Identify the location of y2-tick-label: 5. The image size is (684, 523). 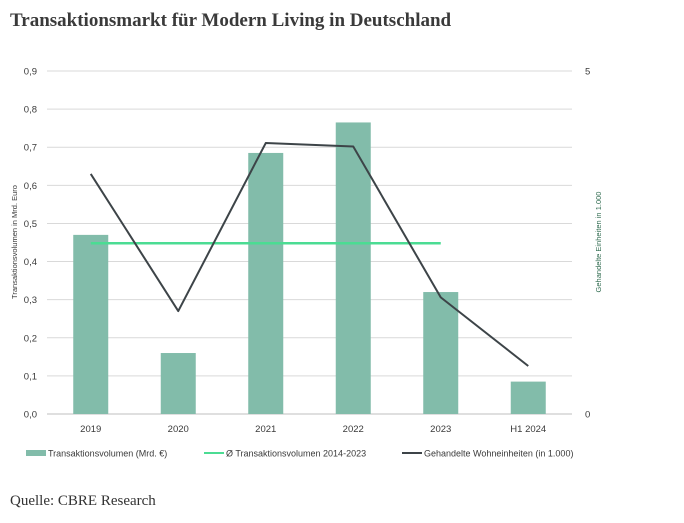
(587, 72).